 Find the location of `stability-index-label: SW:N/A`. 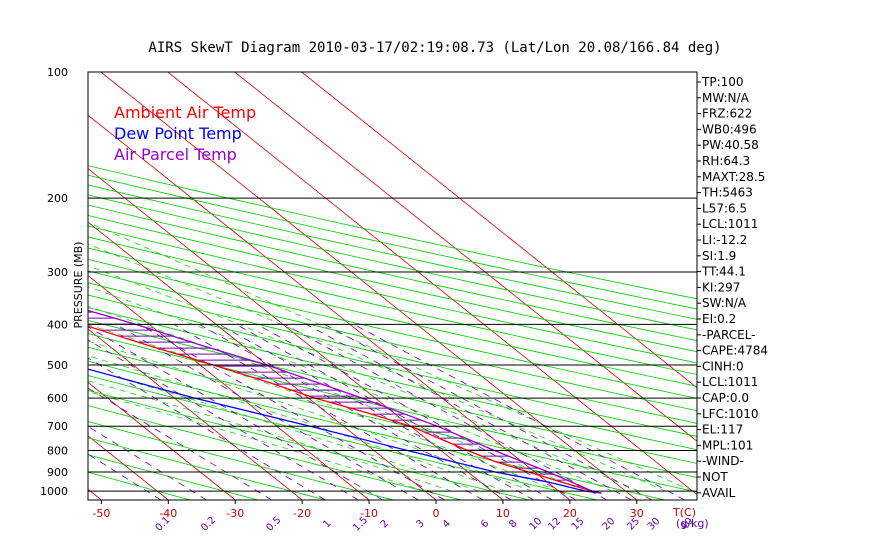

stability-index-label: SW:N/A is located at coordinates (724, 303).